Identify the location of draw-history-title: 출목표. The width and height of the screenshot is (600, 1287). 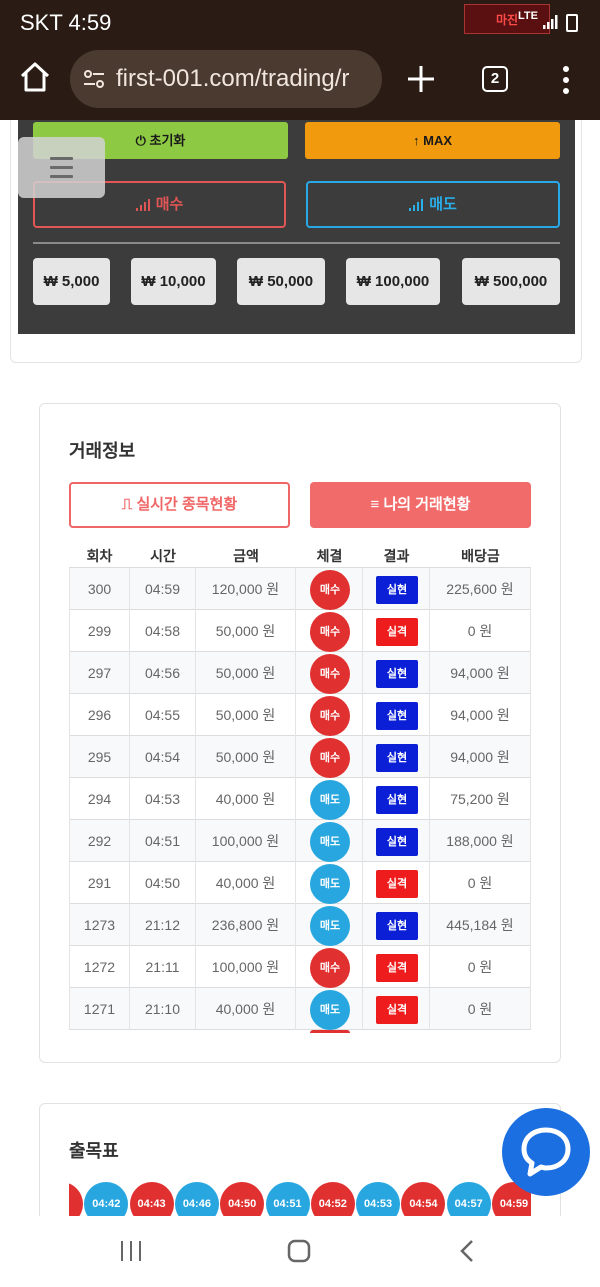
(94, 1151).